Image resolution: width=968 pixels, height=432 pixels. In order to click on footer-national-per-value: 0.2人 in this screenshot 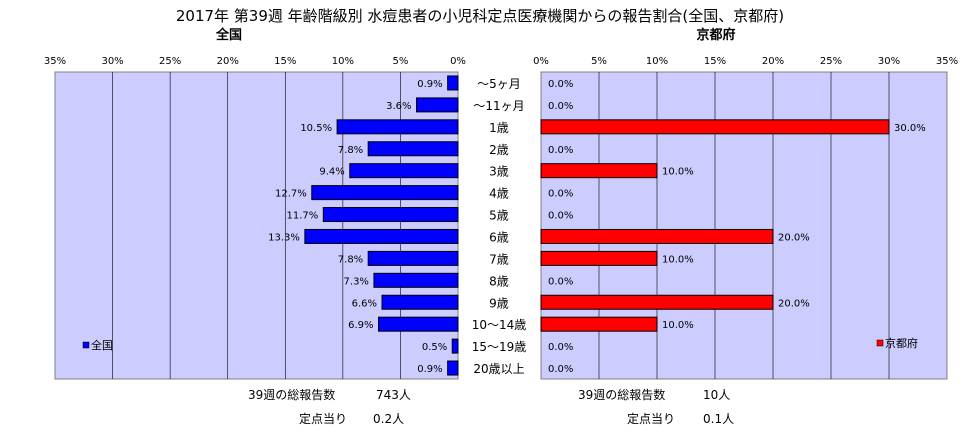, I will do `click(389, 419)`.